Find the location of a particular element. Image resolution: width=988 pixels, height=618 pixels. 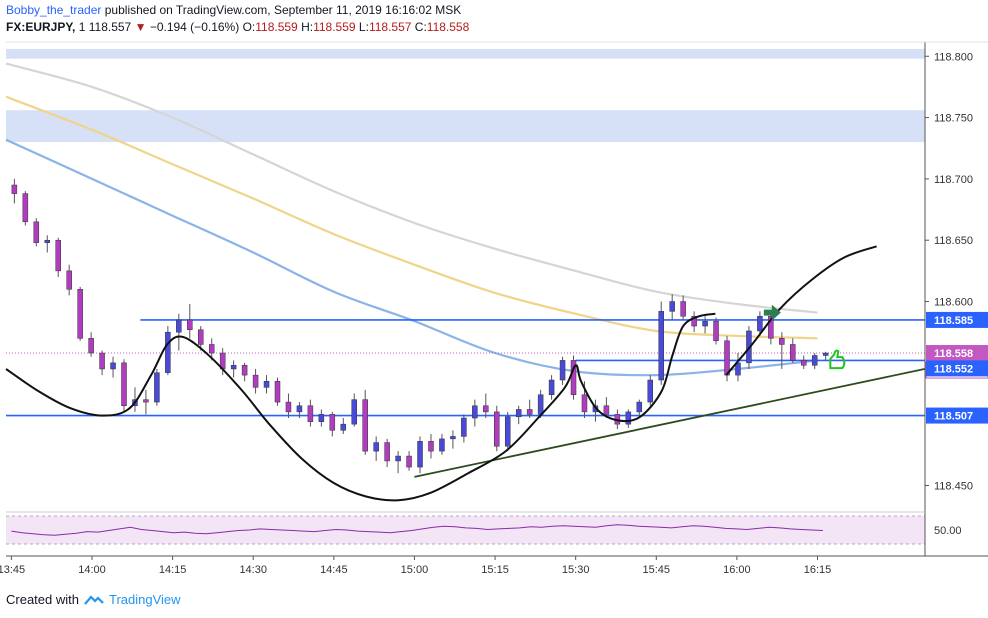

x-tick-label: 14:30 is located at coordinates (253, 570).